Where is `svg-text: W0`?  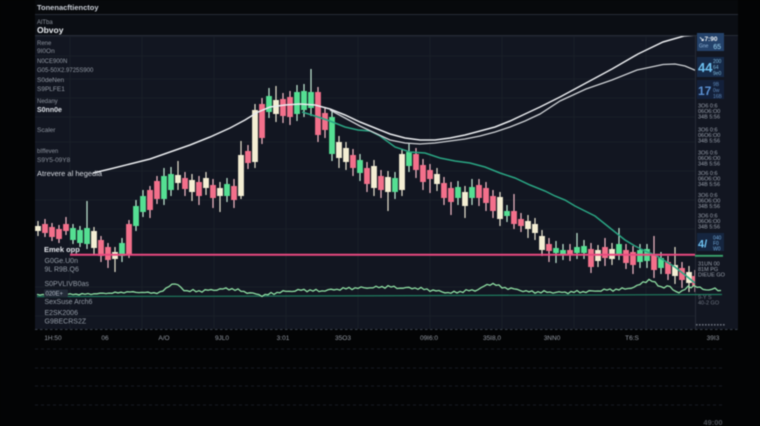
svg-text: W0 is located at coordinates (717, 250).